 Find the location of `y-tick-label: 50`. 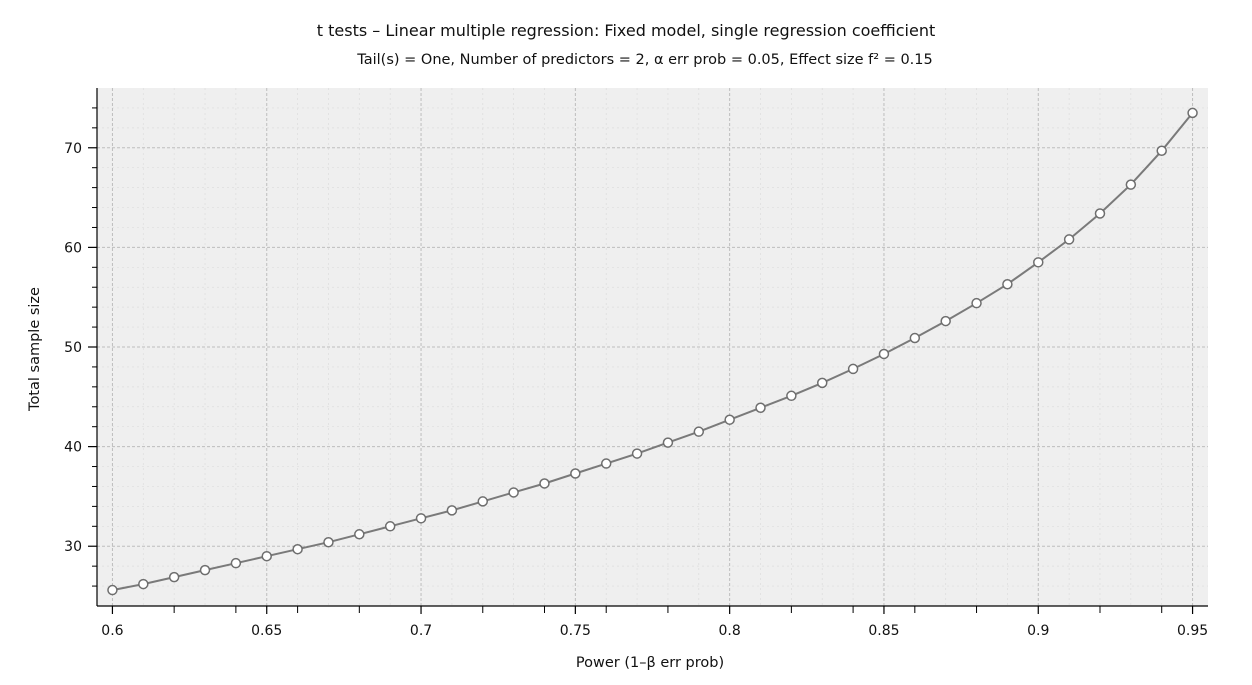

y-tick-label: 50 is located at coordinates (73, 348).